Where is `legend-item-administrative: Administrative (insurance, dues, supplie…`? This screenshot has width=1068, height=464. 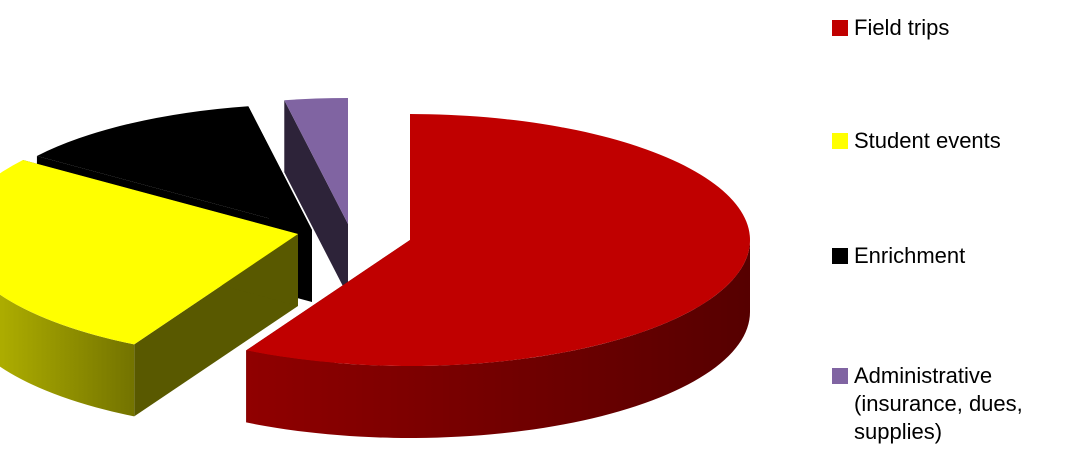 legend-item-administrative: Administrative (insurance, dues, supplie… is located at coordinates (943, 404).